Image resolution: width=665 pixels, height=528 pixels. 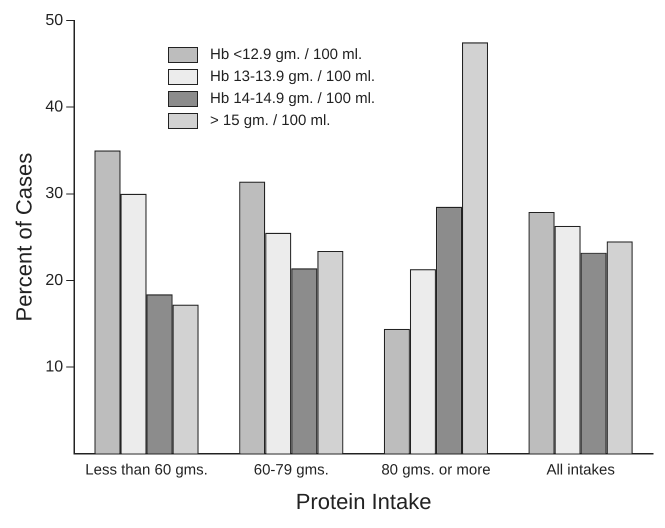 What do you see at coordinates (286, 55) in the screenshot?
I see `legend-label: Hb <12.9 gm. / 100 ml.` at bounding box center [286, 55].